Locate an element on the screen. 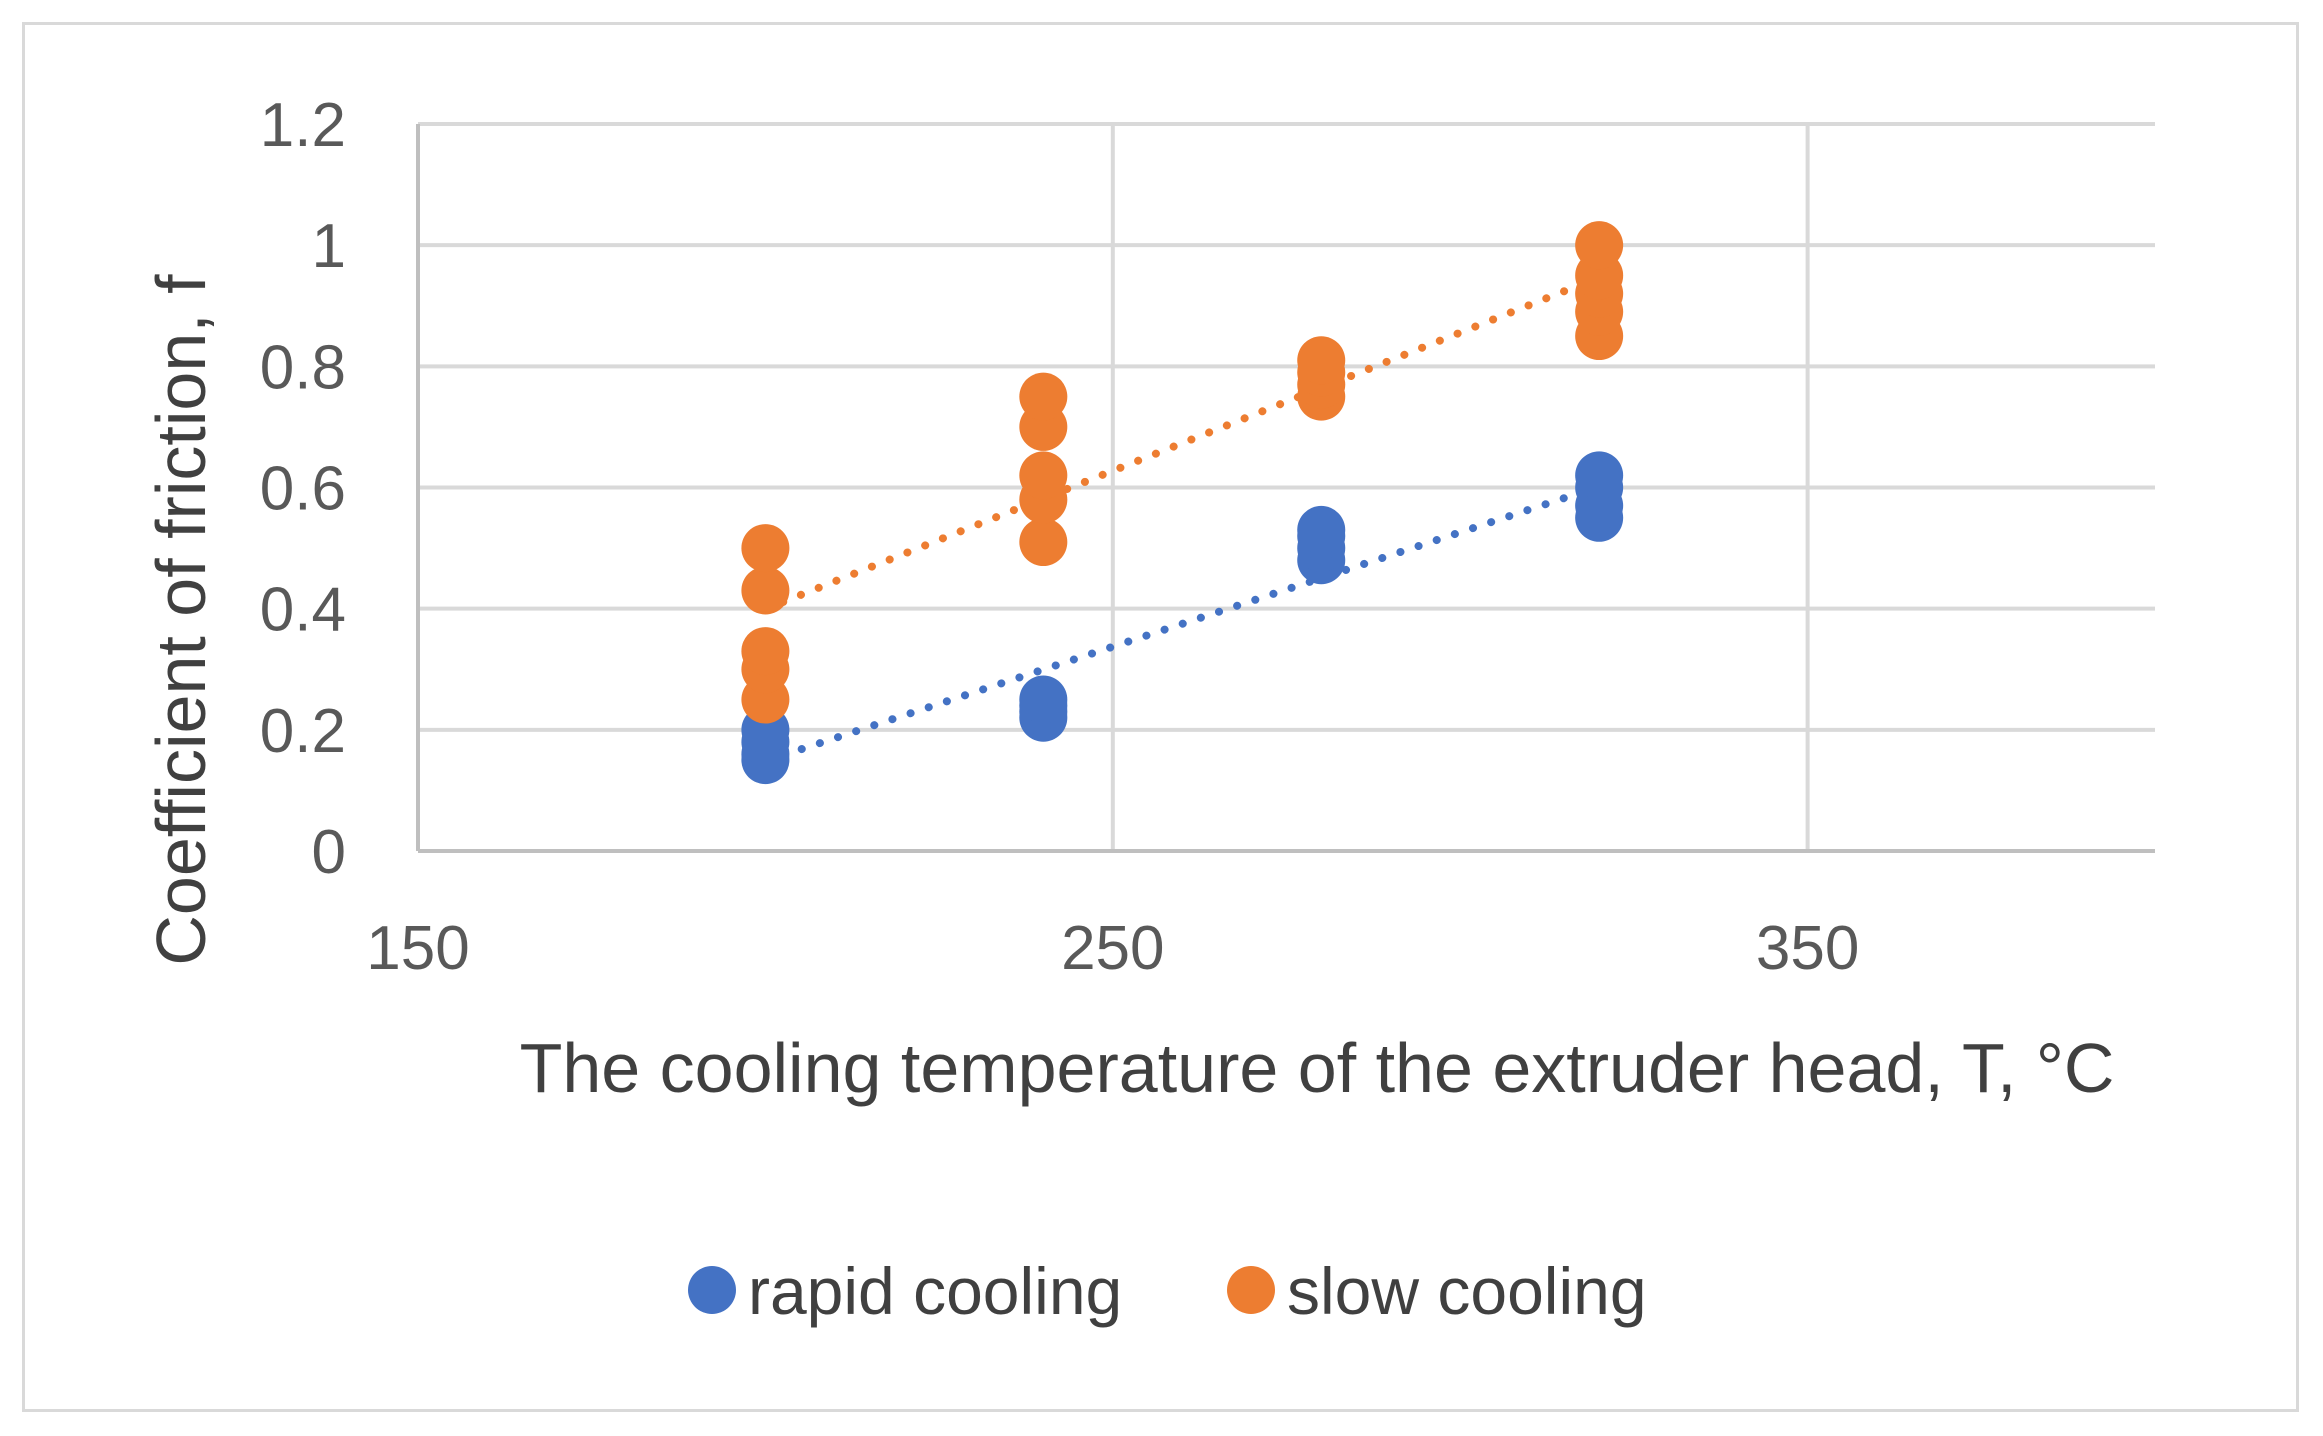  trendline-rapid-cooling is located at coordinates (1182, 624).